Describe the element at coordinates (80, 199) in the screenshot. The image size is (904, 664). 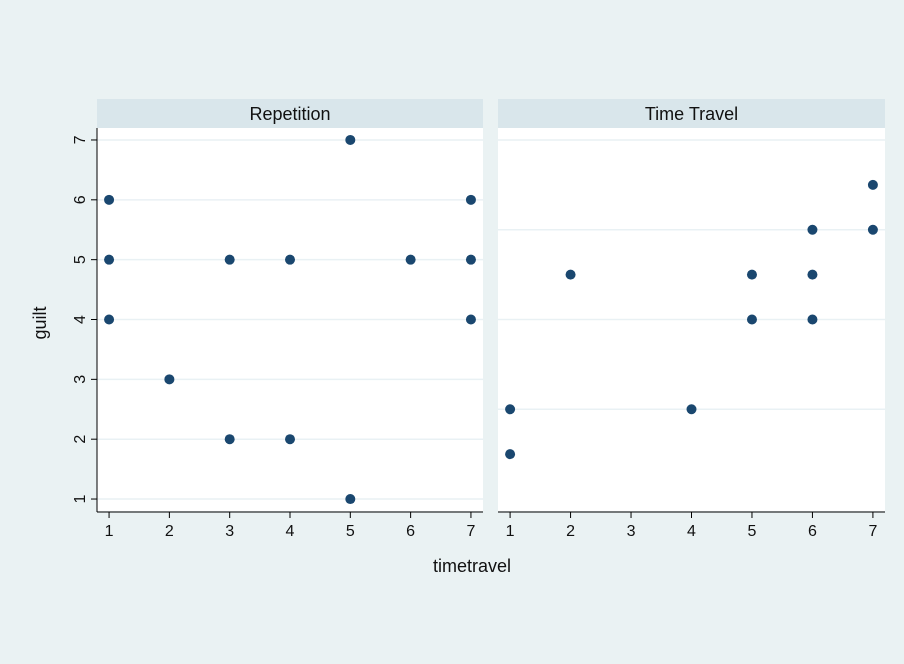
I see `y-tick-label: 6` at that location.